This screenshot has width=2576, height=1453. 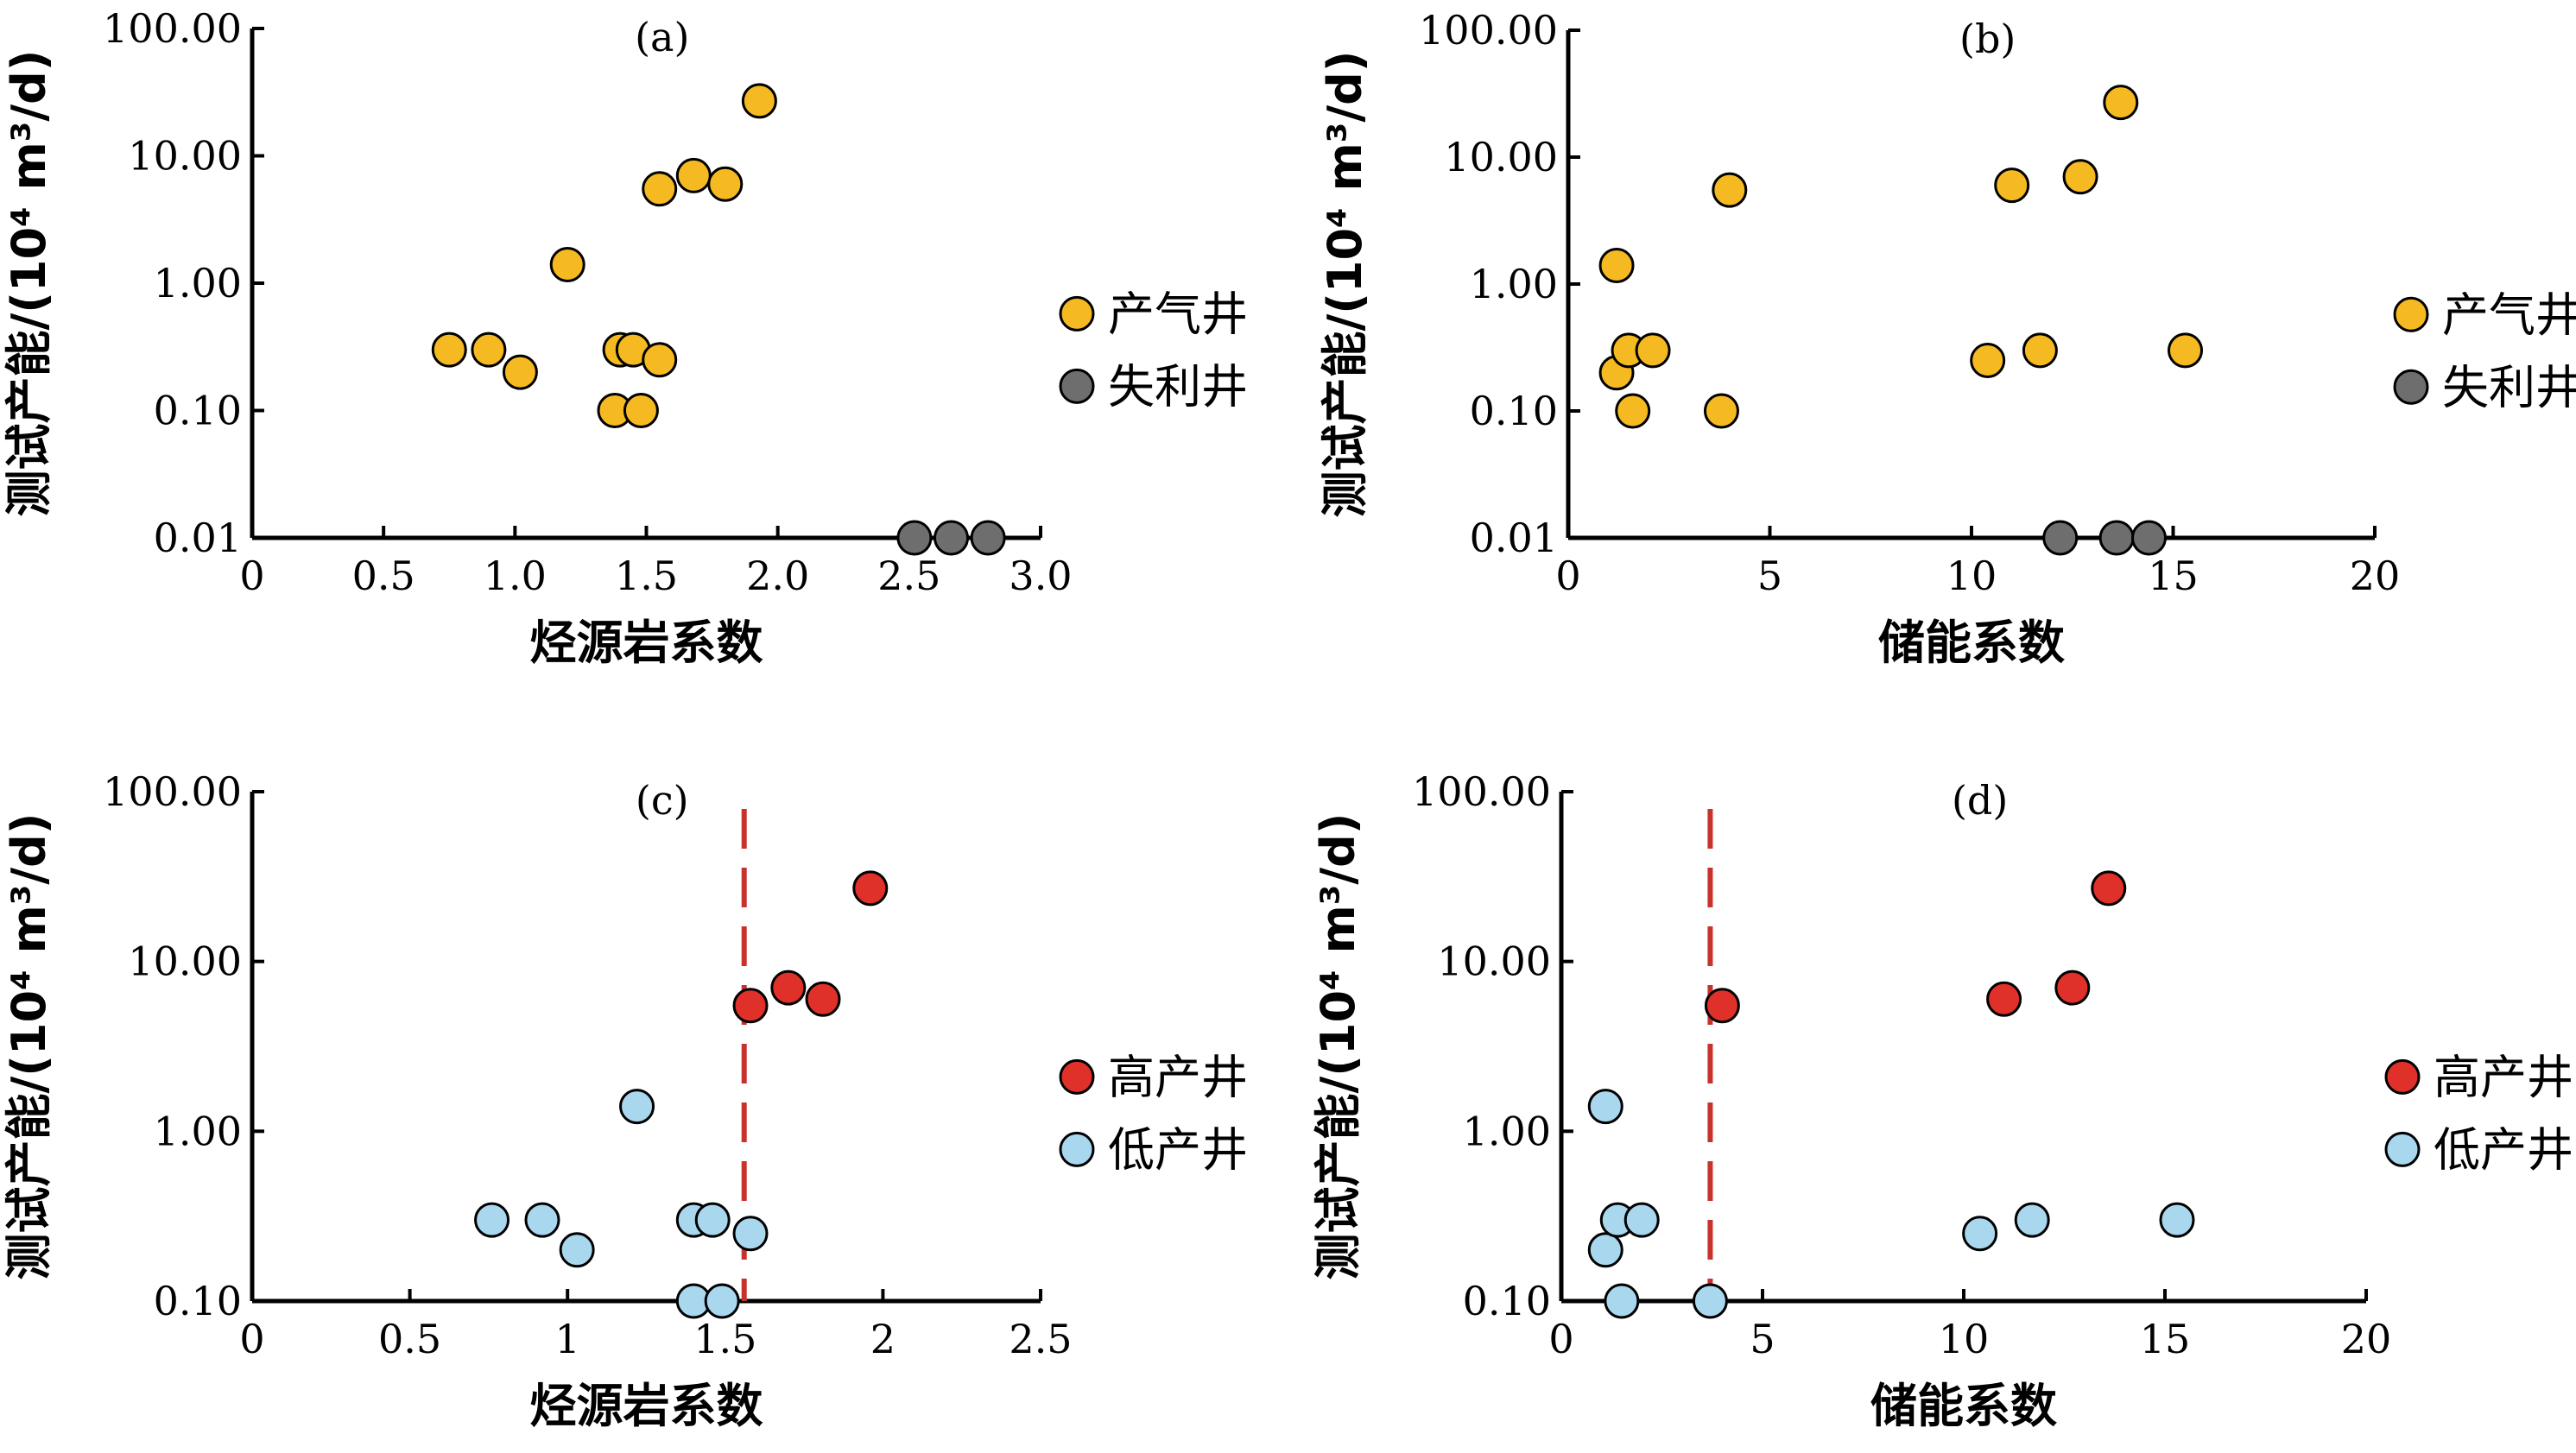 I want to click on panel-label: (c), so click(x=662, y=800).